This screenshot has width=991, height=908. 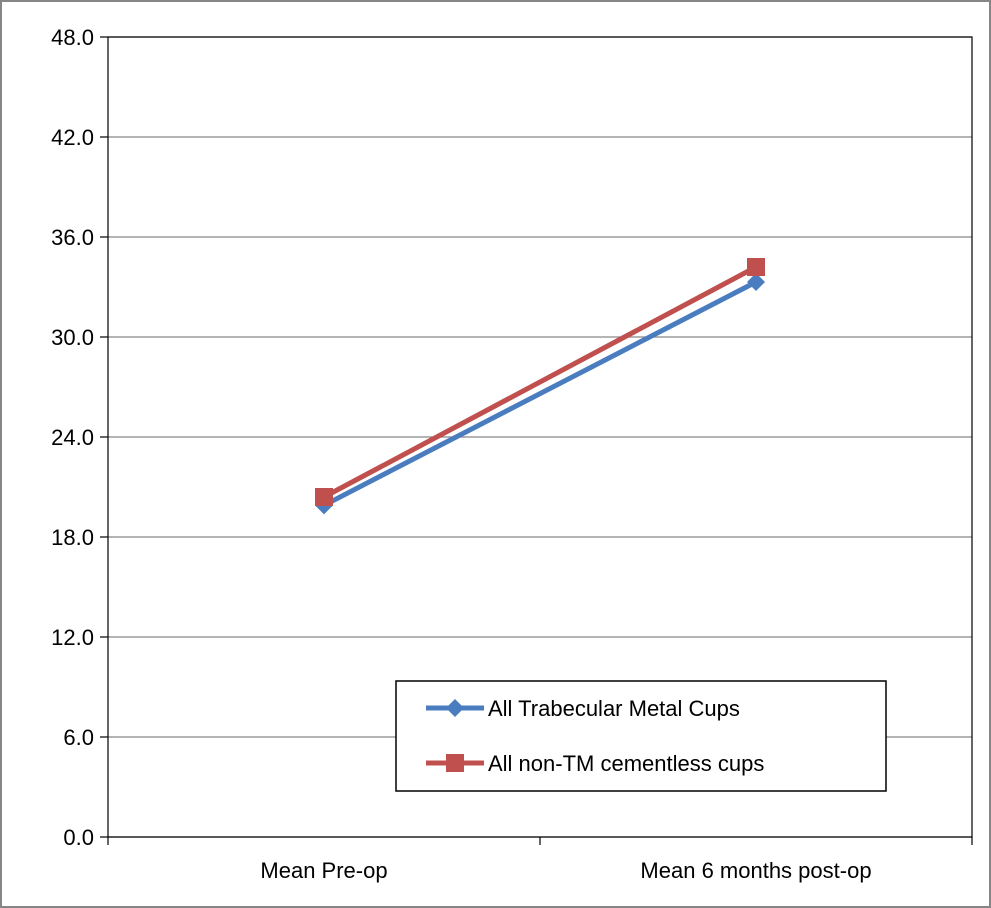 I want to click on y-tick-label: 36.0, so click(x=72, y=237).